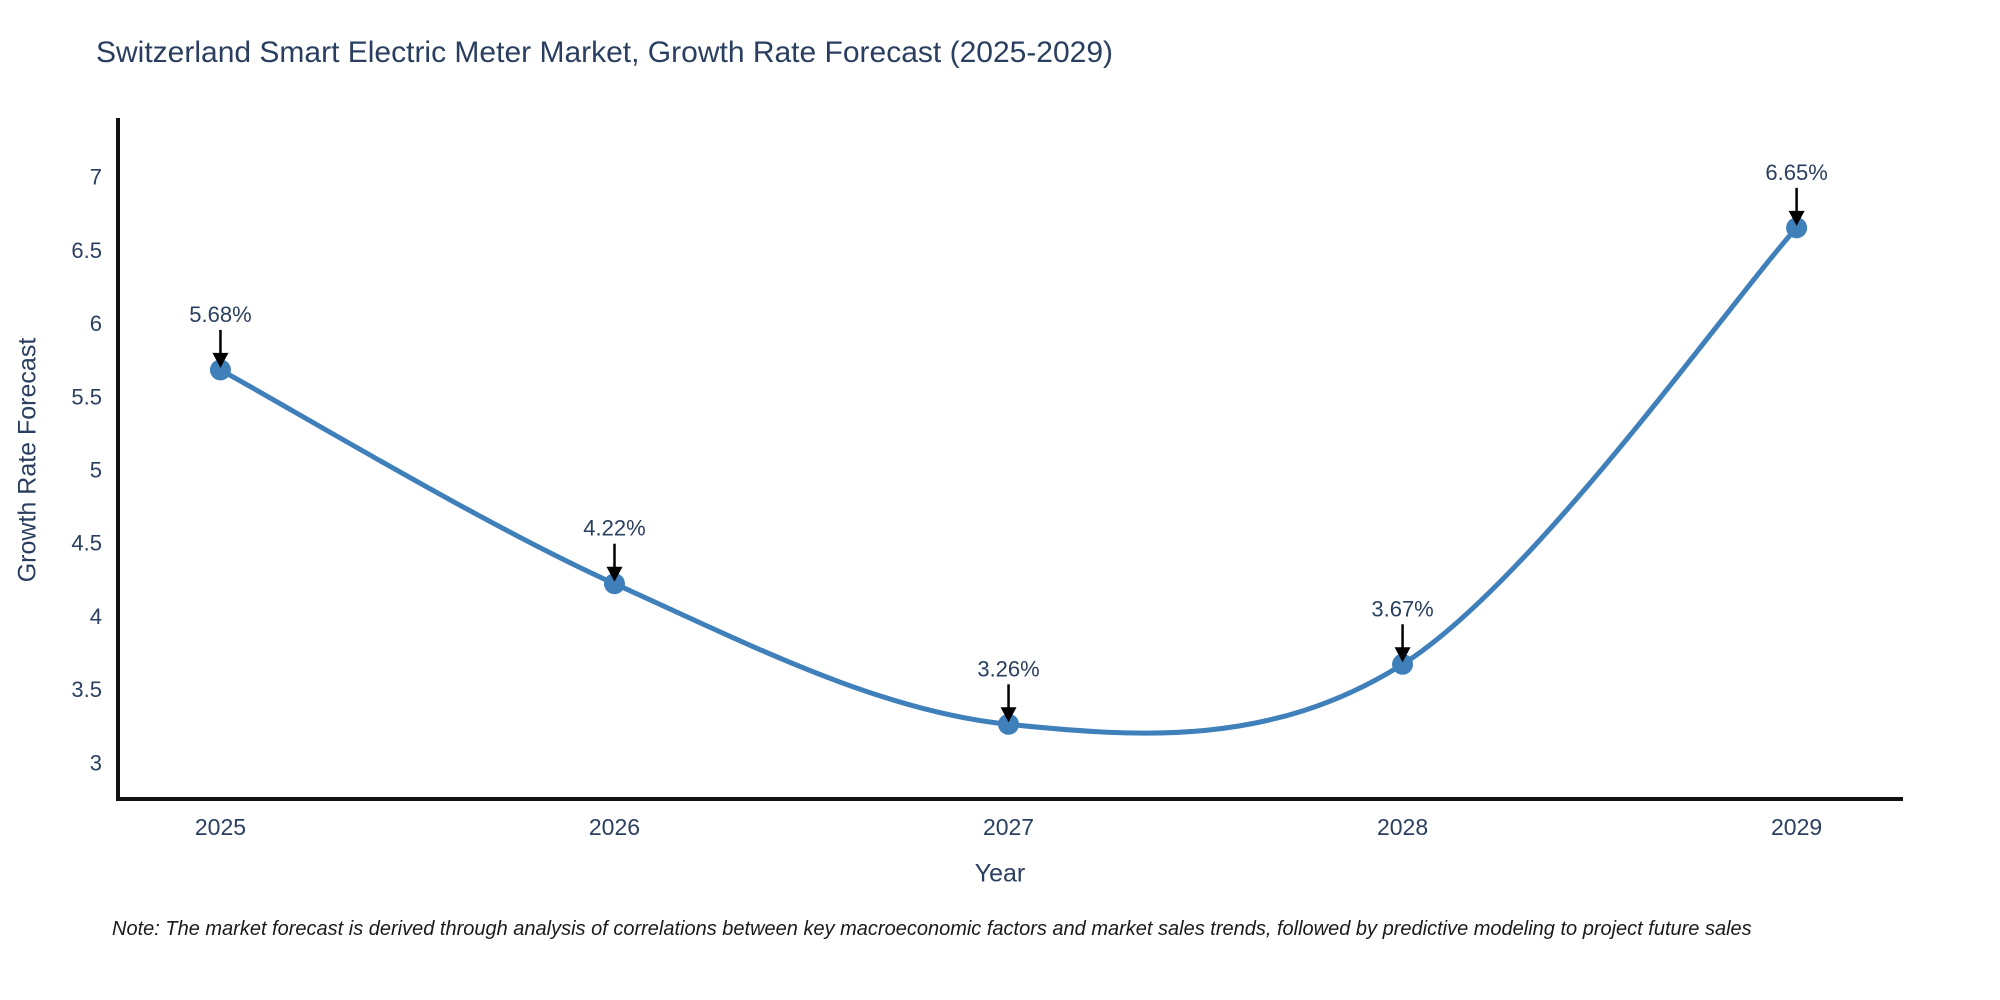 The image size is (2000, 1000). I want to click on x-tick-label: 2029, so click(1796, 827).